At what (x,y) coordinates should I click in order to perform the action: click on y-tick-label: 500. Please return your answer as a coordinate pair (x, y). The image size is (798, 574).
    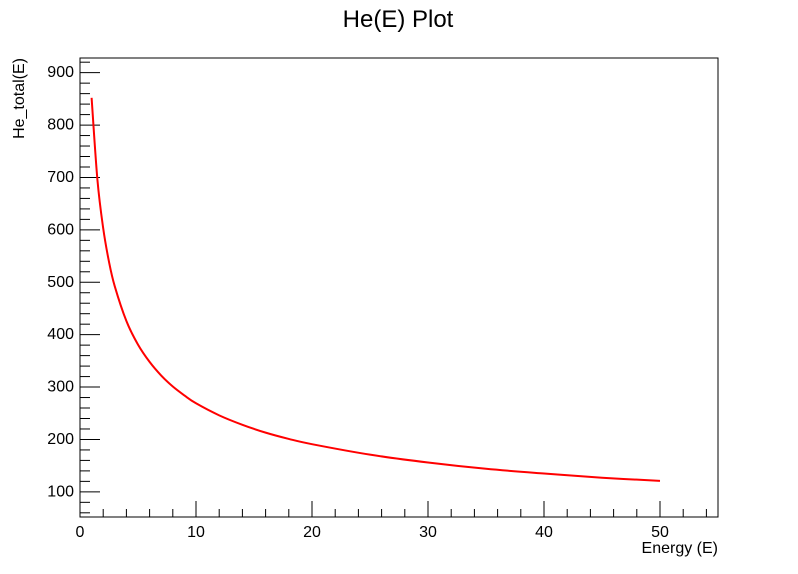
    Looking at the image, I should click on (60, 282).